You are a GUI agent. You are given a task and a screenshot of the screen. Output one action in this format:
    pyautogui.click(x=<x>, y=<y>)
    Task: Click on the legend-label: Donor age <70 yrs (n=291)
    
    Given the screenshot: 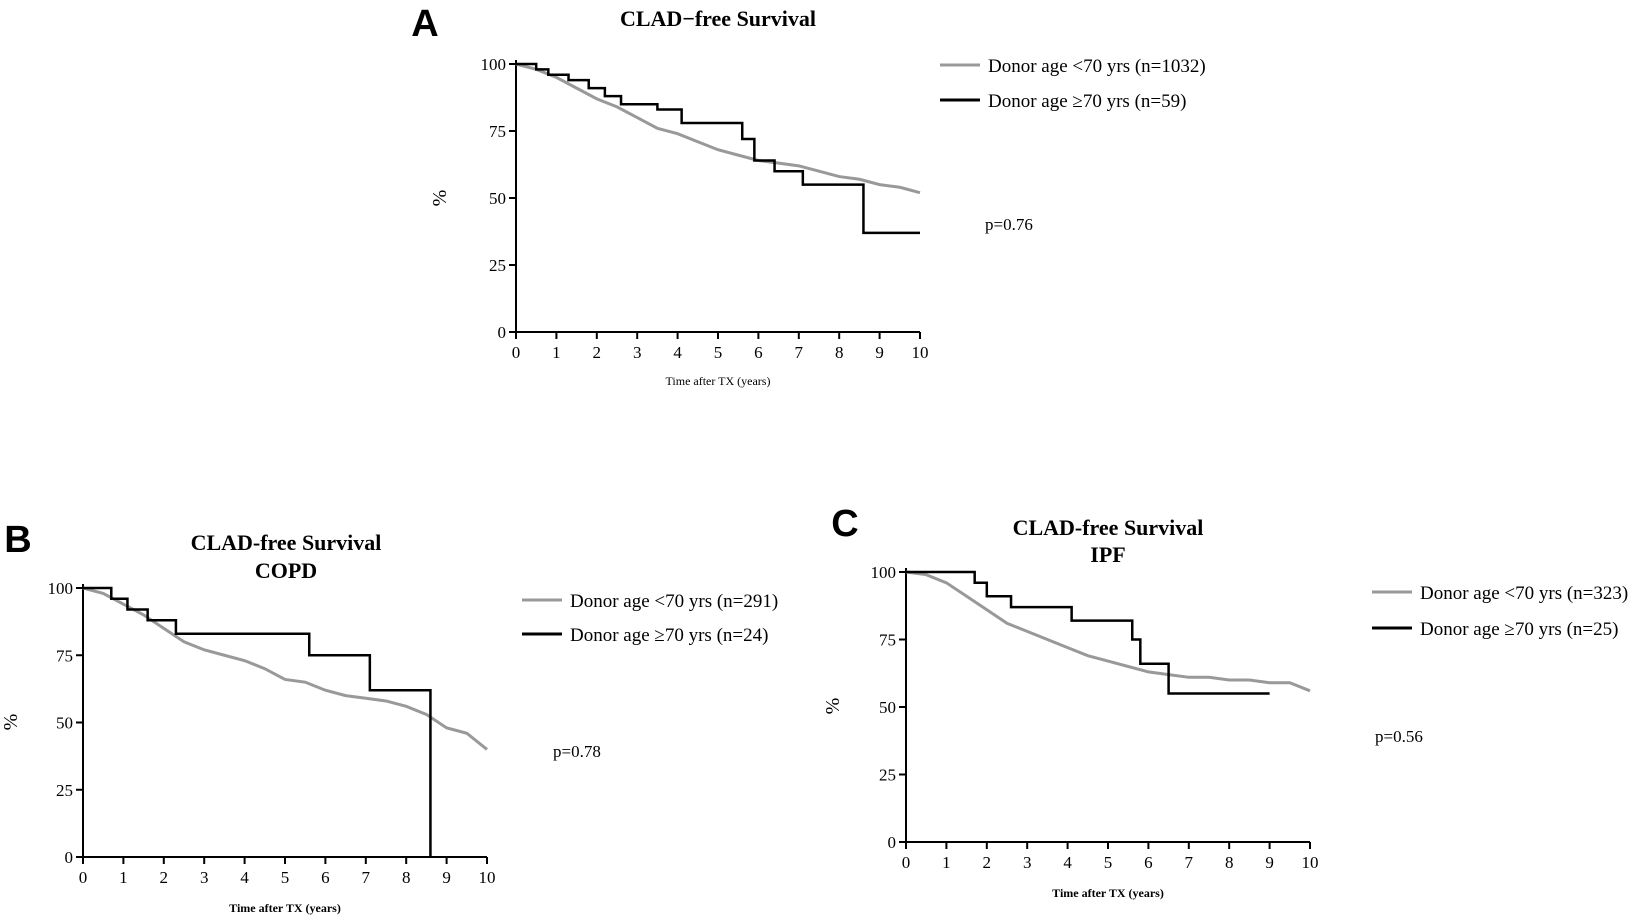 What is the action you would take?
    pyautogui.click(x=674, y=601)
    